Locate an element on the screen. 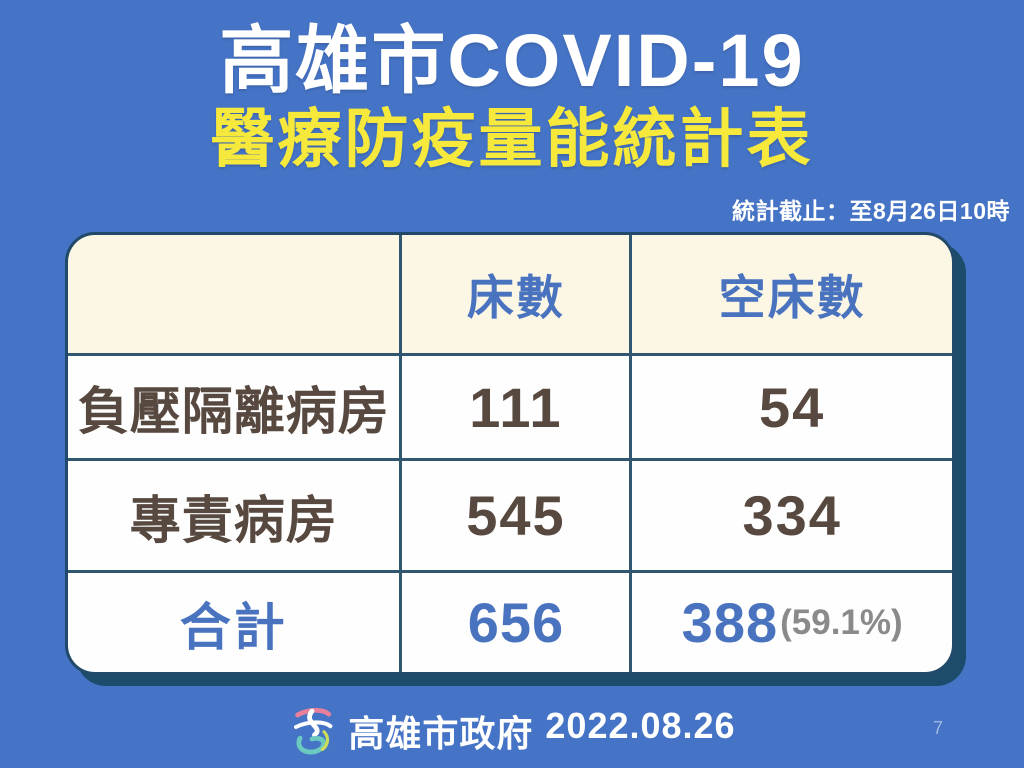 The image size is (1024, 768). column-header-label: 空床數 is located at coordinates (792, 298).